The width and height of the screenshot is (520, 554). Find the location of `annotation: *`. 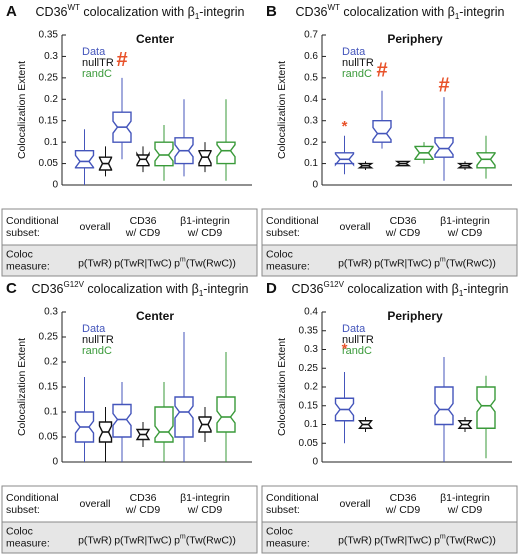

annotation: * is located at coordinates (345, 126).